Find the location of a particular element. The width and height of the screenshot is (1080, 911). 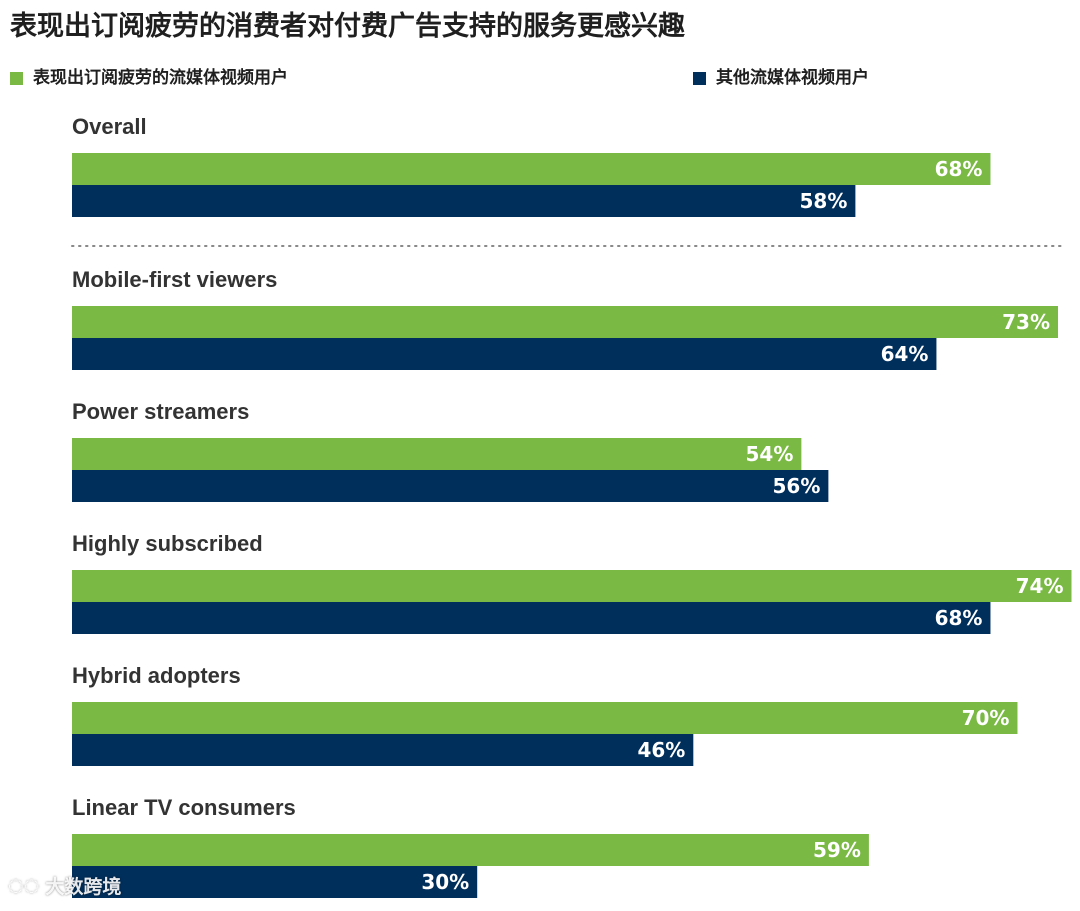

value-label-overall-series-2: 58% is located at coordinates (824, 201).